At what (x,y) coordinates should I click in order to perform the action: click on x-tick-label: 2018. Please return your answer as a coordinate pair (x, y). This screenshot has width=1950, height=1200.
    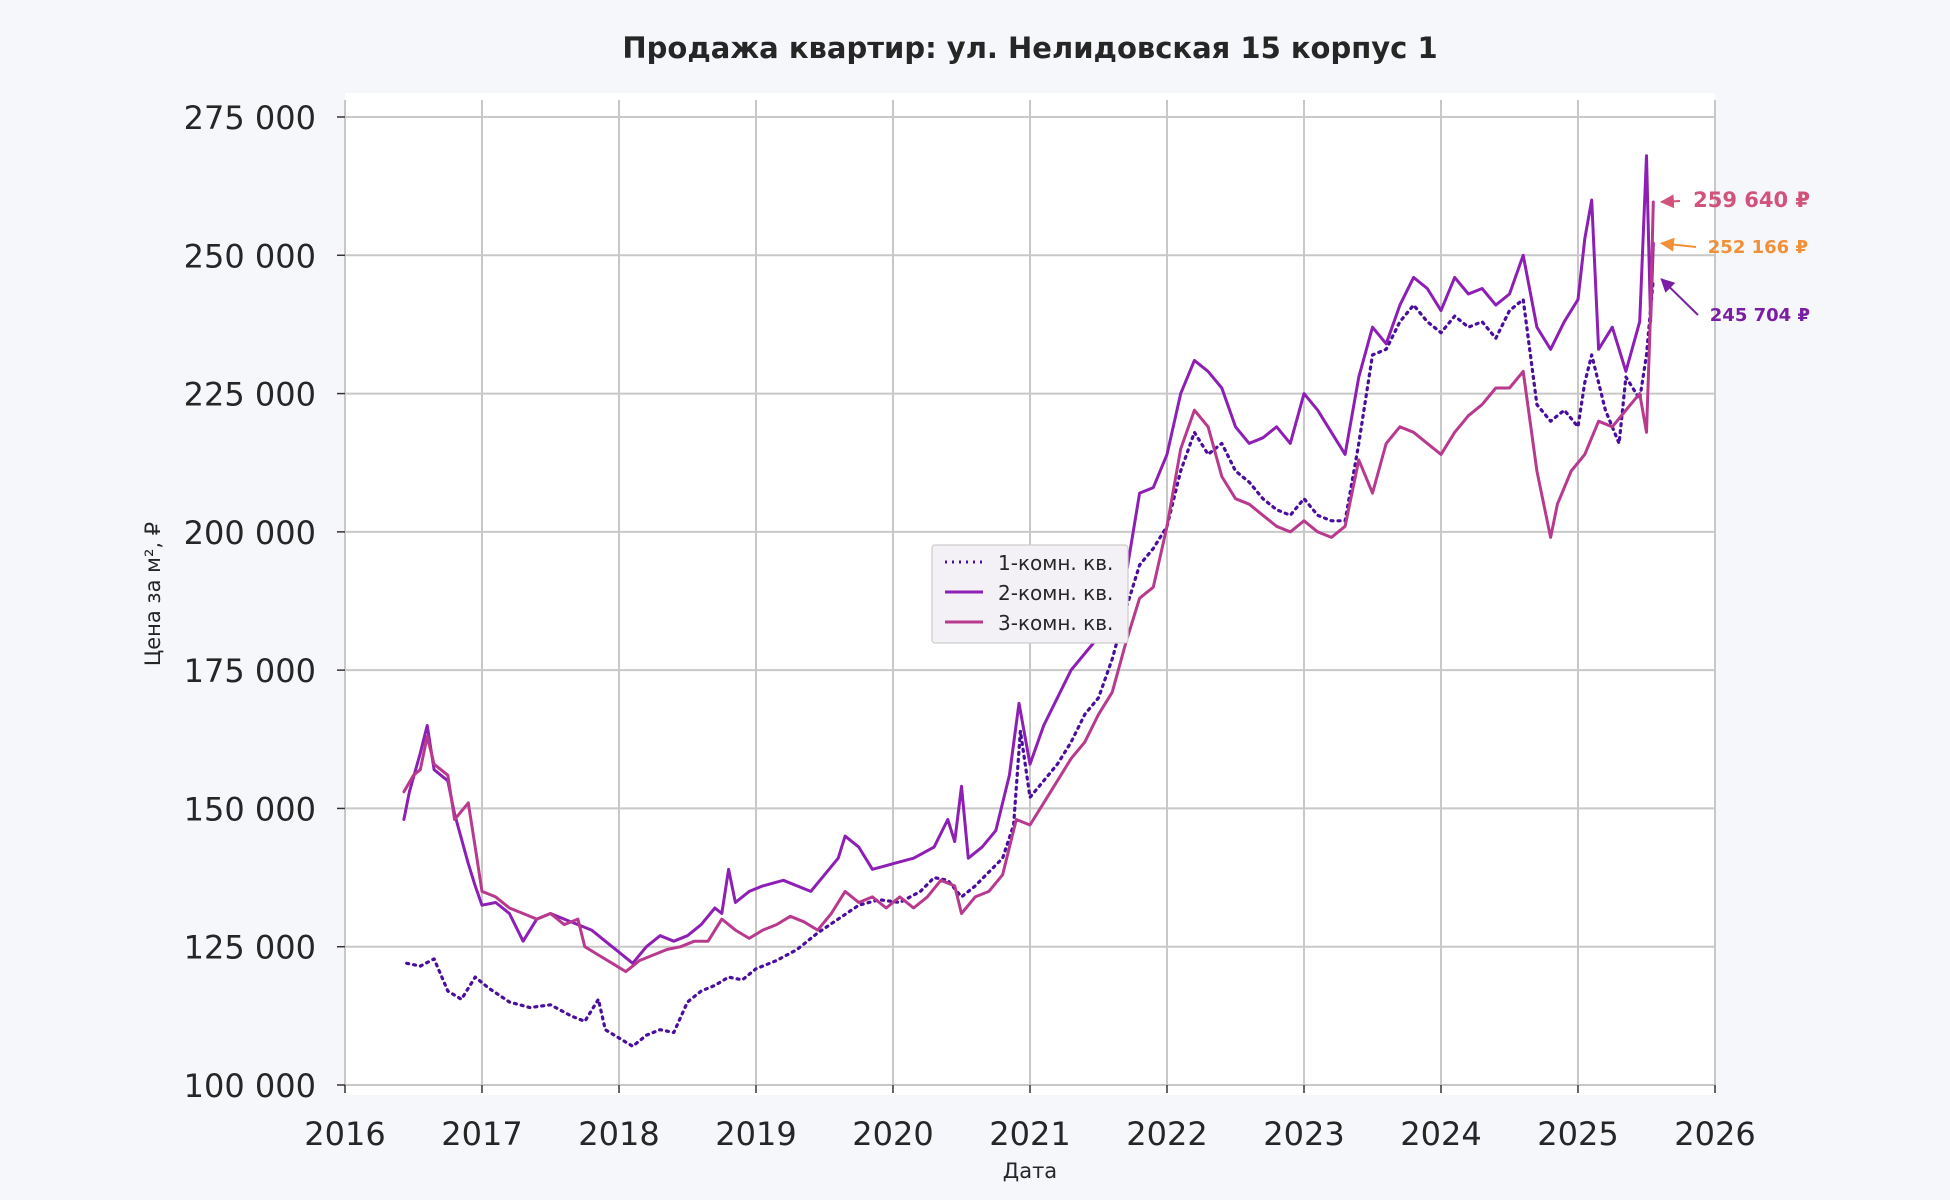
    Looking at the image, I should click on (618, 1134).